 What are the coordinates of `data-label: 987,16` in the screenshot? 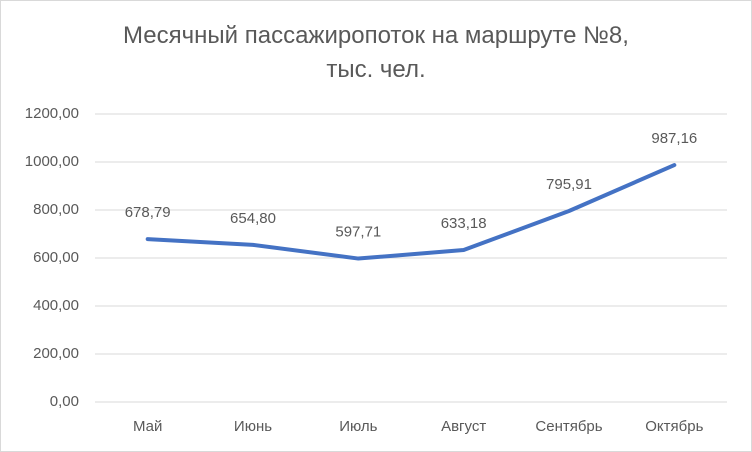 It's located at (674, 138).